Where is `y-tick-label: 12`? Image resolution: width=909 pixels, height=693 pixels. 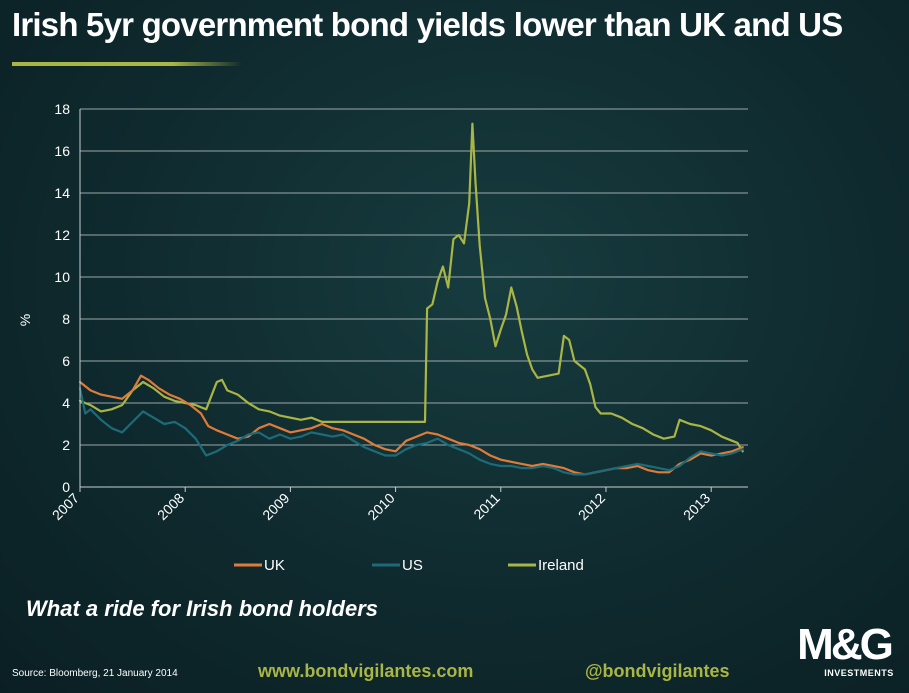 y-tick-label: 12 is located at coordinates (62, 235).